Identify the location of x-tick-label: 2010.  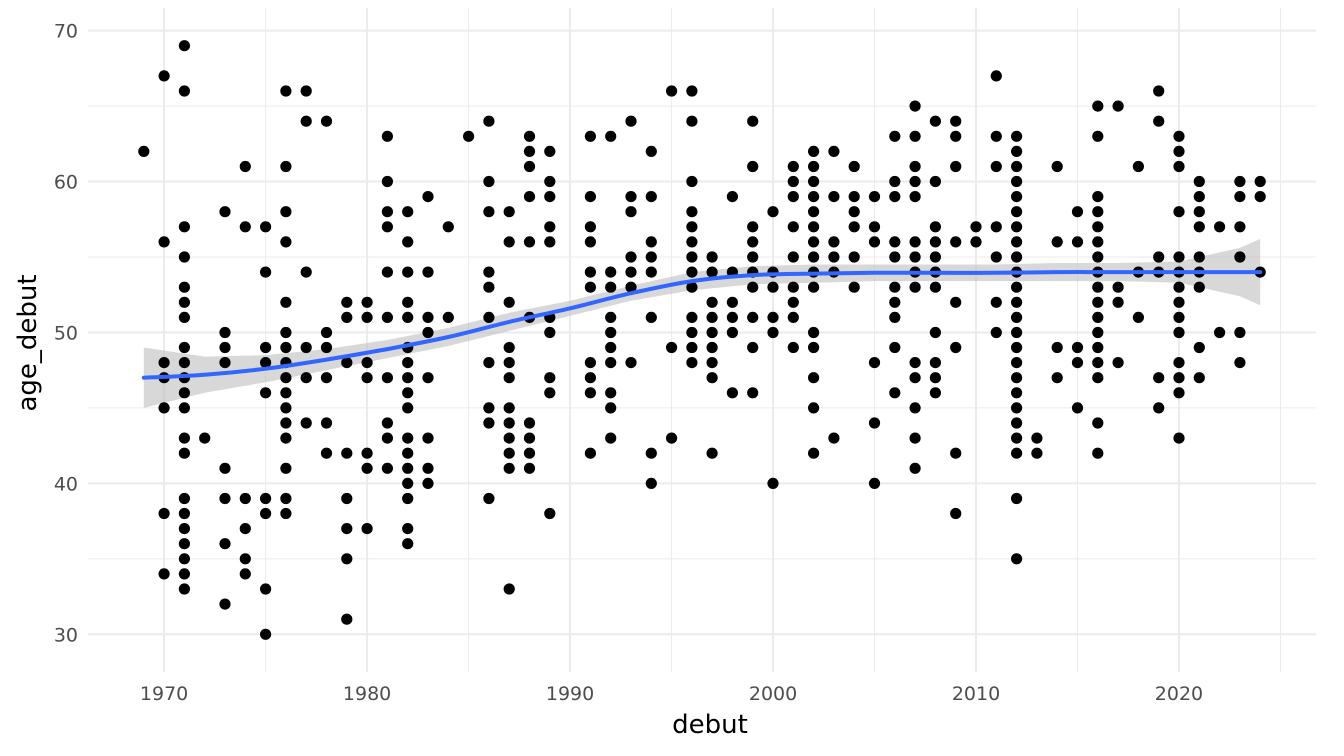
(976, 694).